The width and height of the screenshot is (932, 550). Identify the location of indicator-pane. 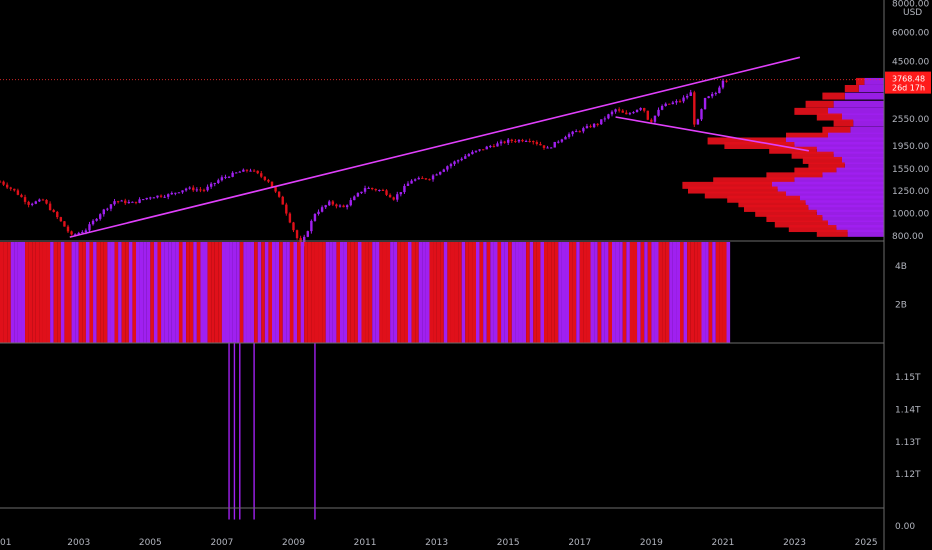
(272, 431).